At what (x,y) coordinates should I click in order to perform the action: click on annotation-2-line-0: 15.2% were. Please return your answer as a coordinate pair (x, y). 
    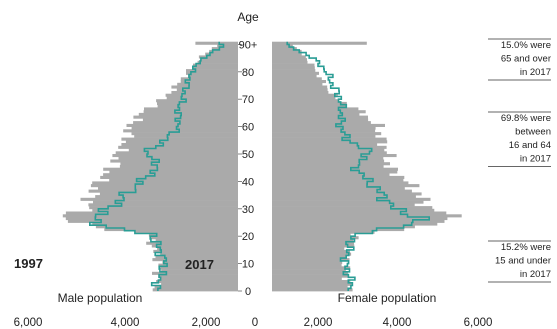
    Looking at the image, I should click on (526, 247).